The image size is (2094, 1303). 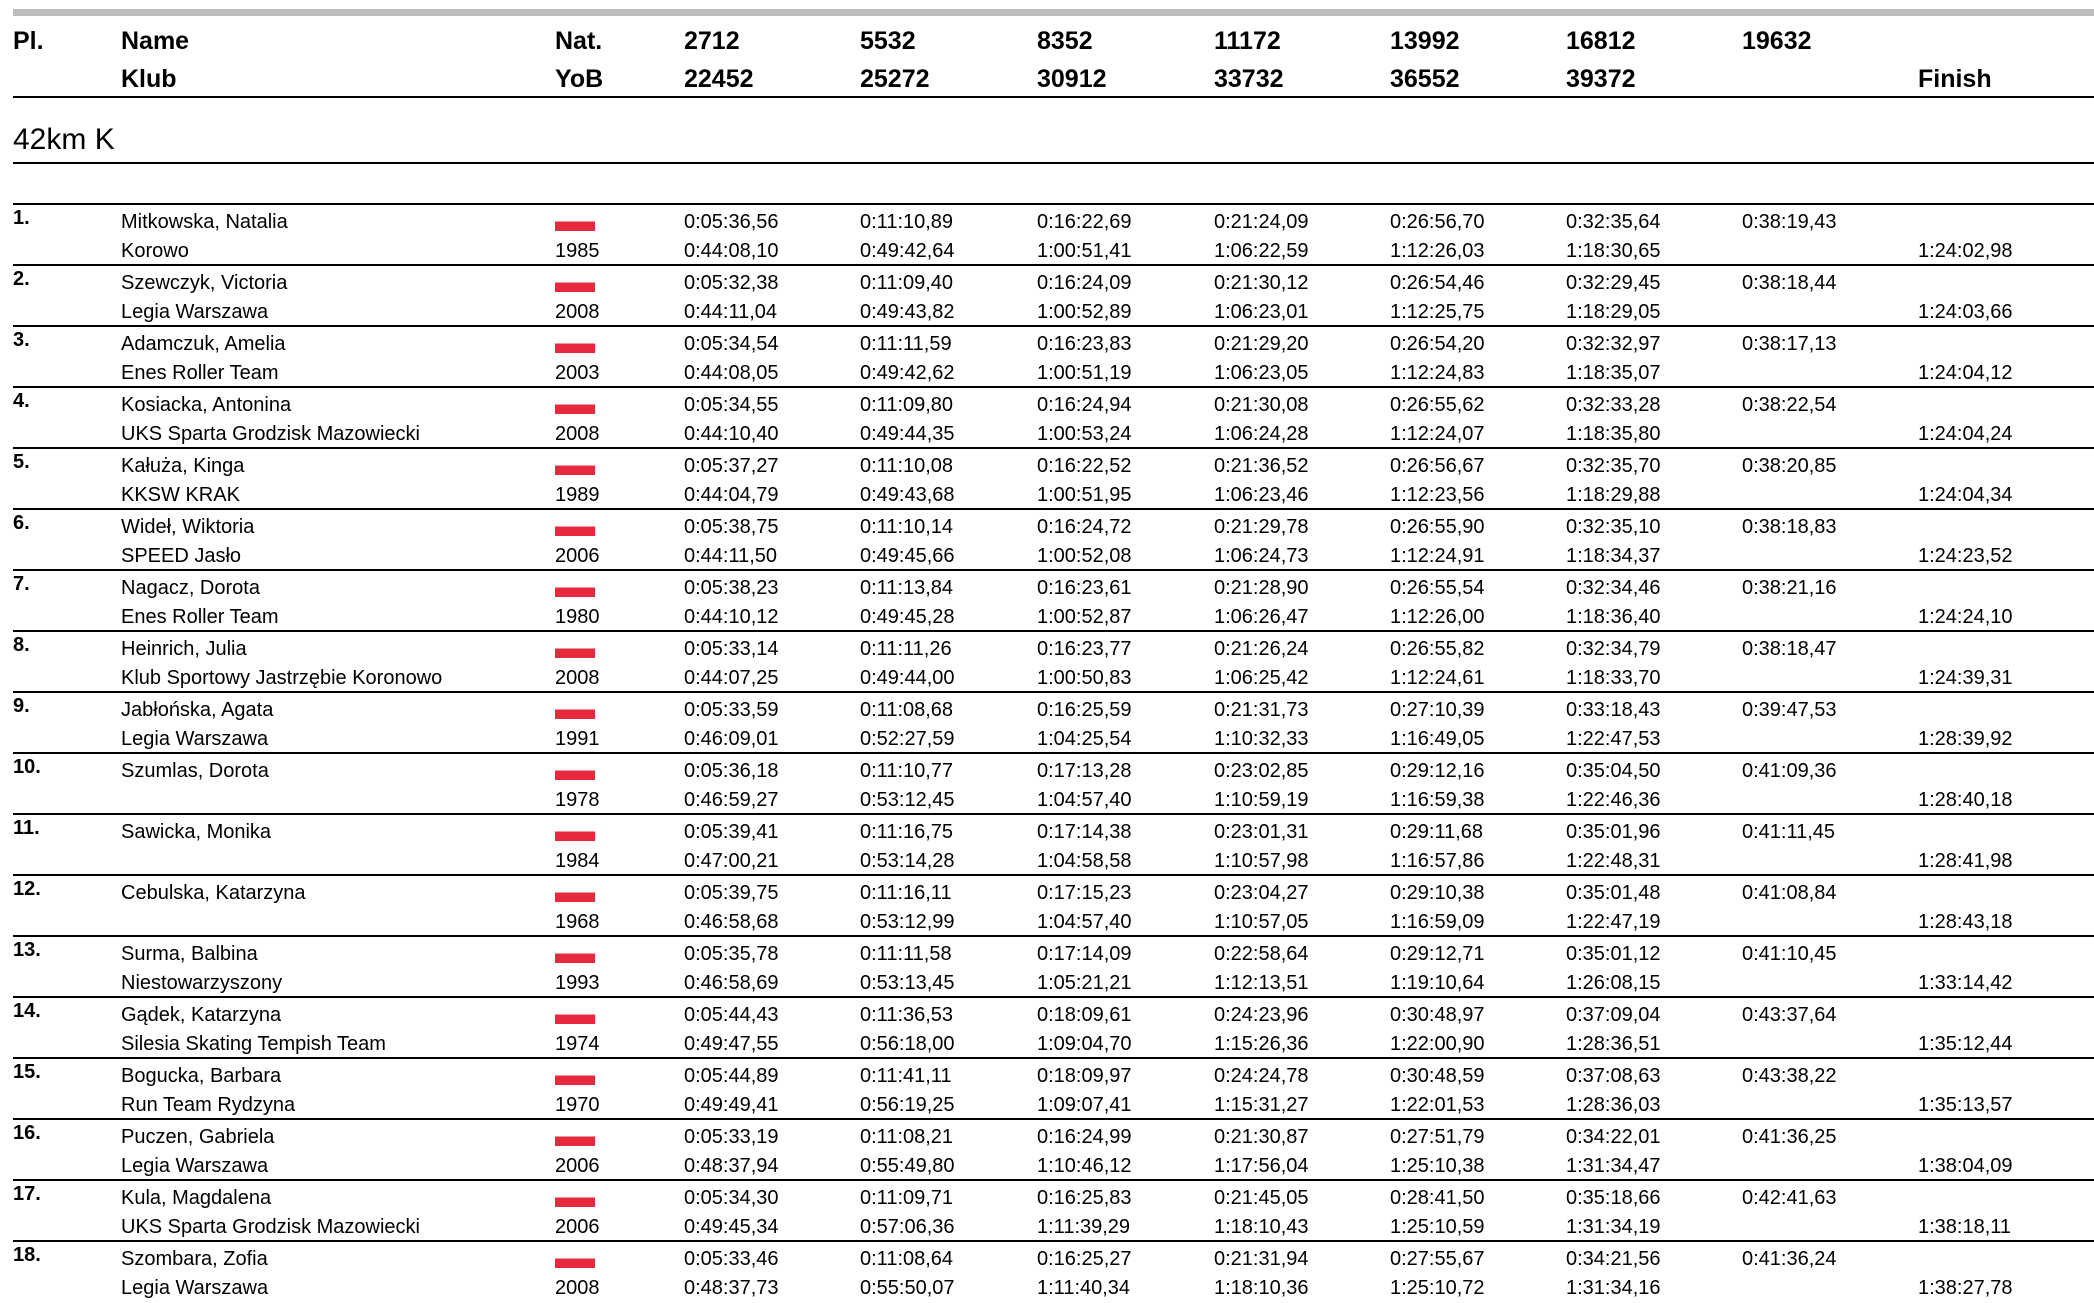 What do you see at coordinates (907, 861) in the screenshot?
I see `split-time: 0:53:14,28` at bounding box center [907, 861].